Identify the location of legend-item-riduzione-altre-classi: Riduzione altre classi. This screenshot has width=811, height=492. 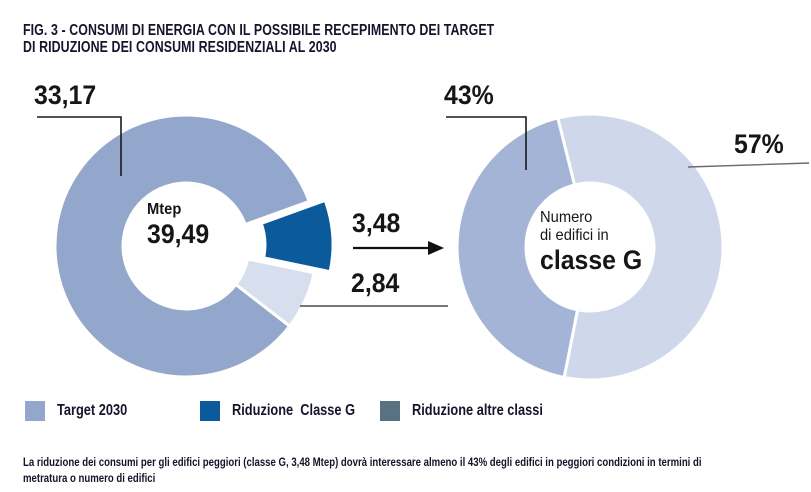
(478, 411).